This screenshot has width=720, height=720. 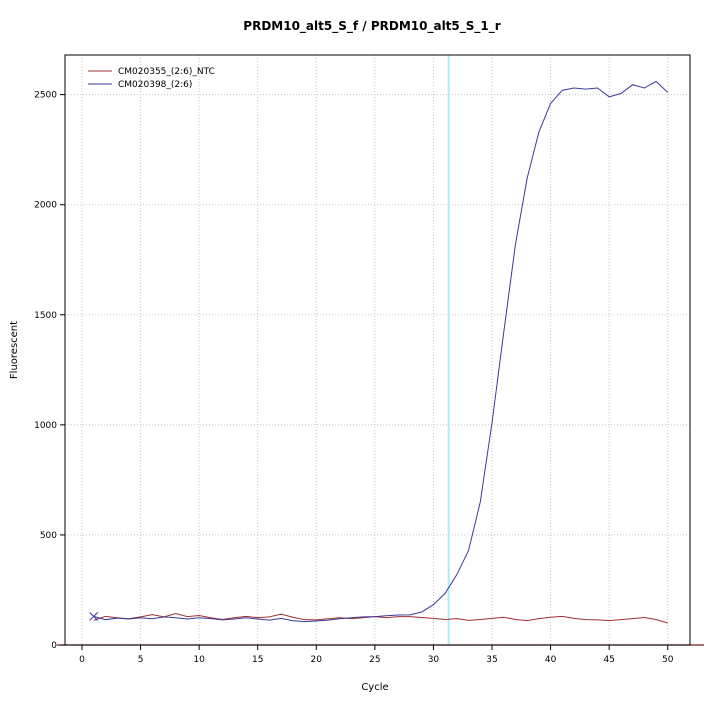 I want to click on y-tick-label: 2000, so click(x=45, y=206).